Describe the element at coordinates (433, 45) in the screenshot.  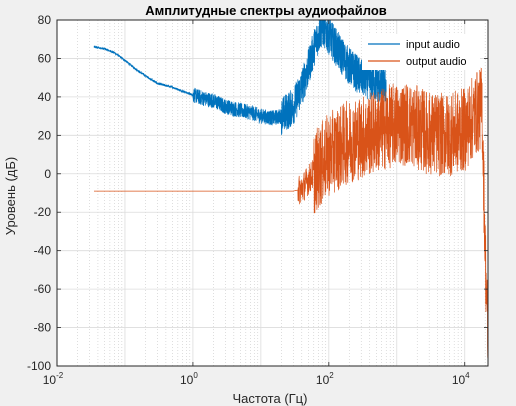
I see `legend-label-input: input audio` at that location.